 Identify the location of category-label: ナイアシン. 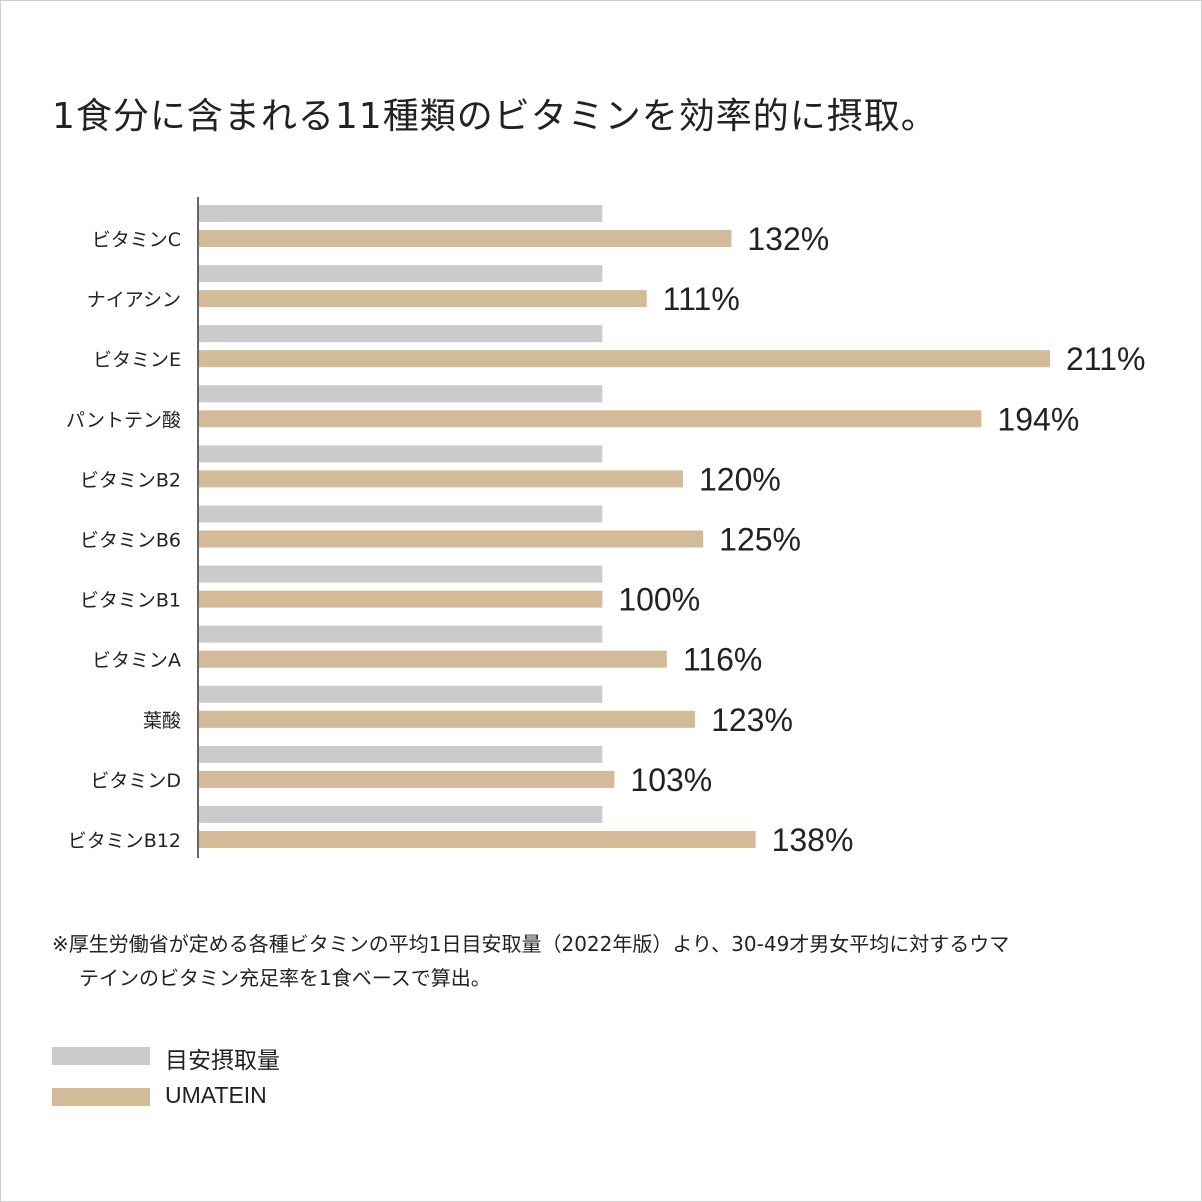
(134, 300).